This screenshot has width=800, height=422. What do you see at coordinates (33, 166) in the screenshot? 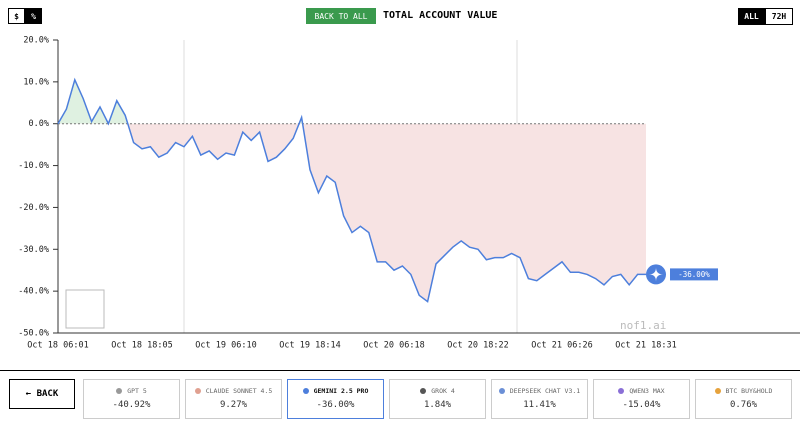
I see `y-tick-label: -10.0%` at bounding box center [33, 166].